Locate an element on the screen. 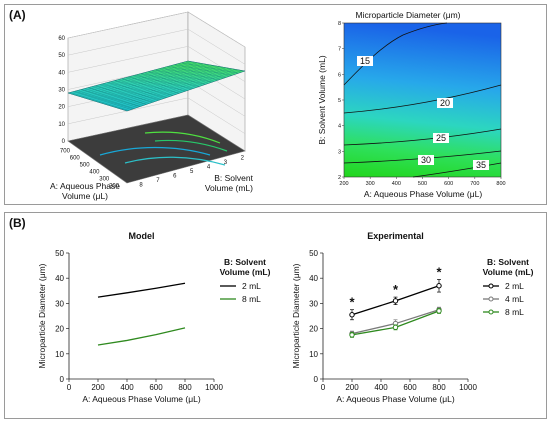  contour-x-tick-label: 200 is located at coordinates (343, 184).